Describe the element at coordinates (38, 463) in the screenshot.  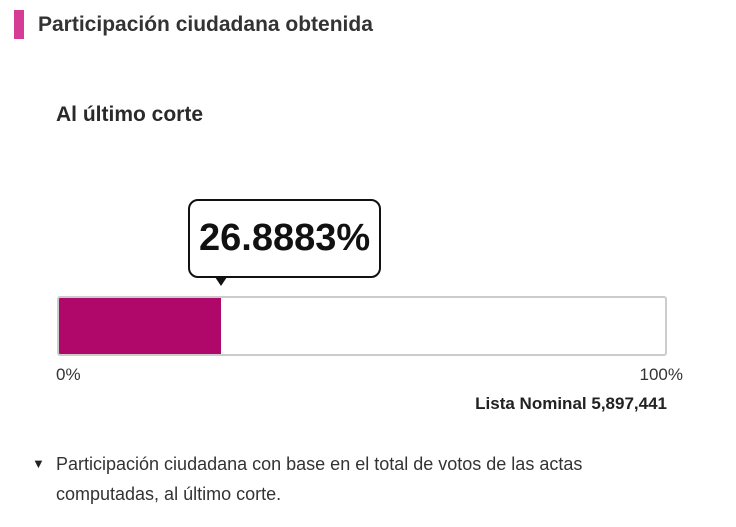
I see `expand-toggle: ▼` at that location.